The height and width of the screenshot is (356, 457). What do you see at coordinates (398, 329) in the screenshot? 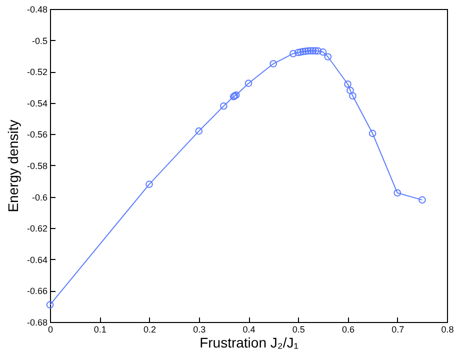
I see `x-tick-label: 0.7` at bounding box center [398, 329].